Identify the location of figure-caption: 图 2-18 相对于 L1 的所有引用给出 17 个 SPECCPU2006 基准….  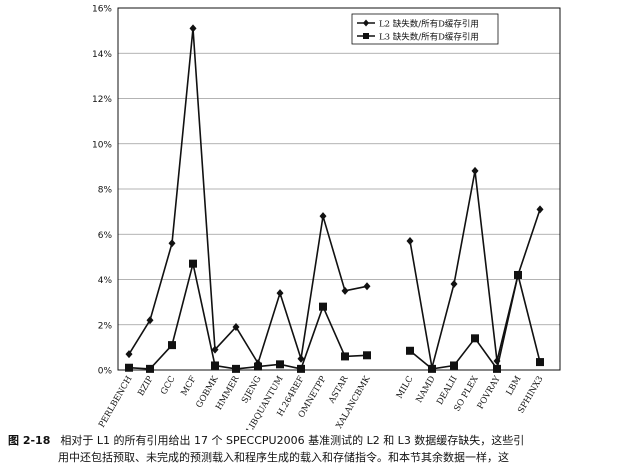
(314, 449).